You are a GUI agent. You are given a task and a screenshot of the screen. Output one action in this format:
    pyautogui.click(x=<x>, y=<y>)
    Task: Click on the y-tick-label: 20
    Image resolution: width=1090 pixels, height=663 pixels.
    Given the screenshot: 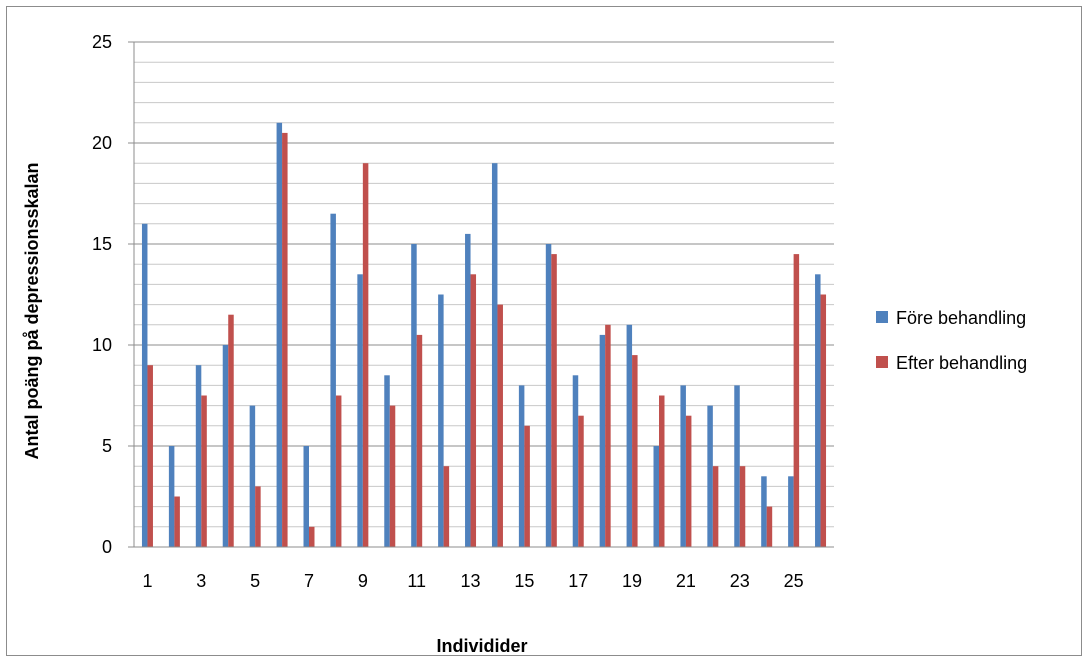 What is the action you would take?
    pyautogui.click(x=102, y=143)
    